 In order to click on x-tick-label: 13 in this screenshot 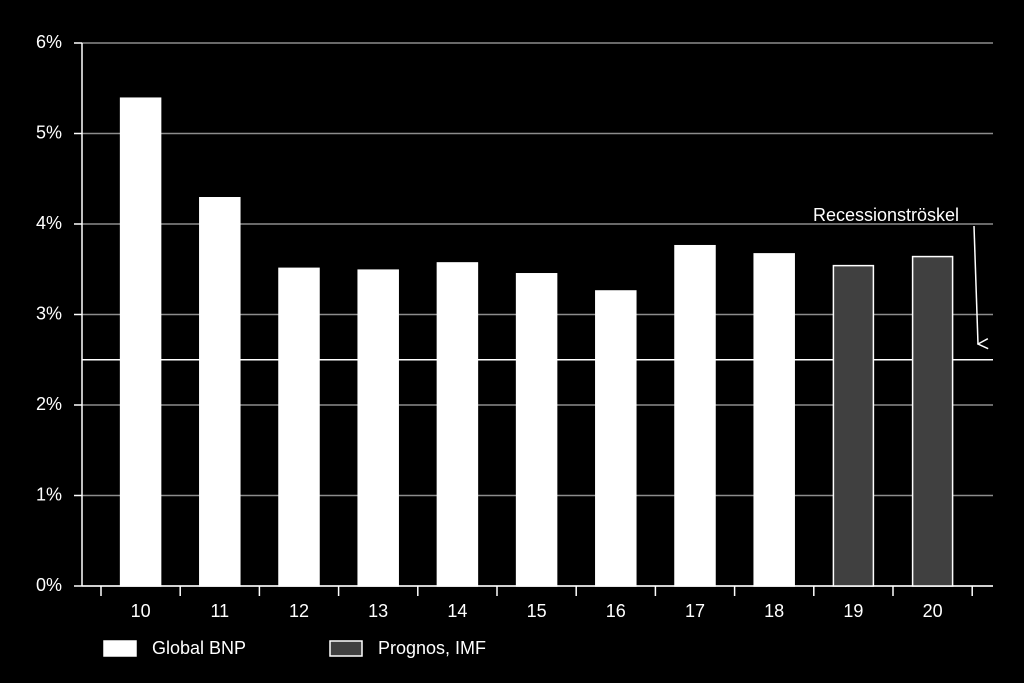, I will do `click(378, 611)`.